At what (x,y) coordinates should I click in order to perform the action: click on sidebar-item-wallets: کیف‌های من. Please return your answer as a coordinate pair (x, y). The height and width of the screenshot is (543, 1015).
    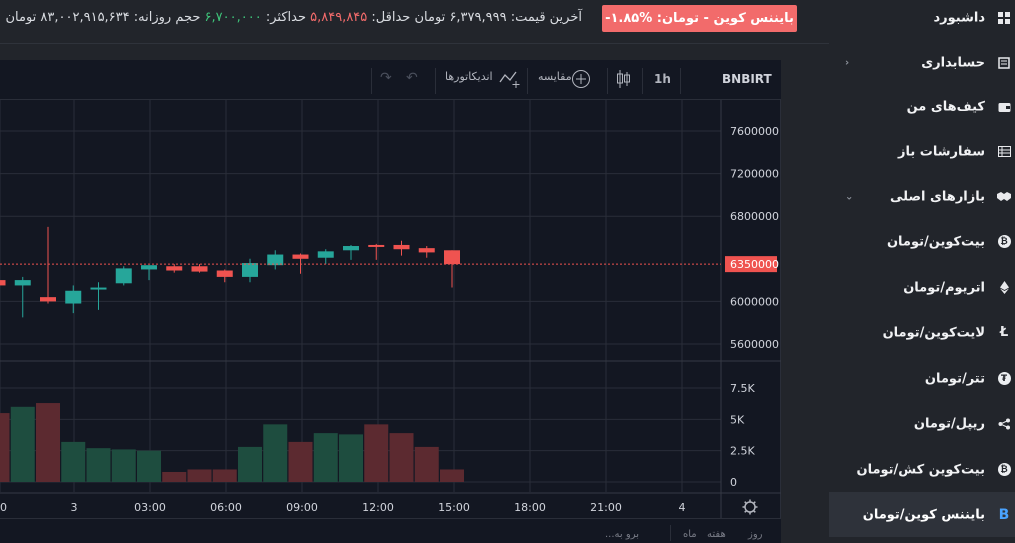
    Looking at the image, I should click on (922, 106).